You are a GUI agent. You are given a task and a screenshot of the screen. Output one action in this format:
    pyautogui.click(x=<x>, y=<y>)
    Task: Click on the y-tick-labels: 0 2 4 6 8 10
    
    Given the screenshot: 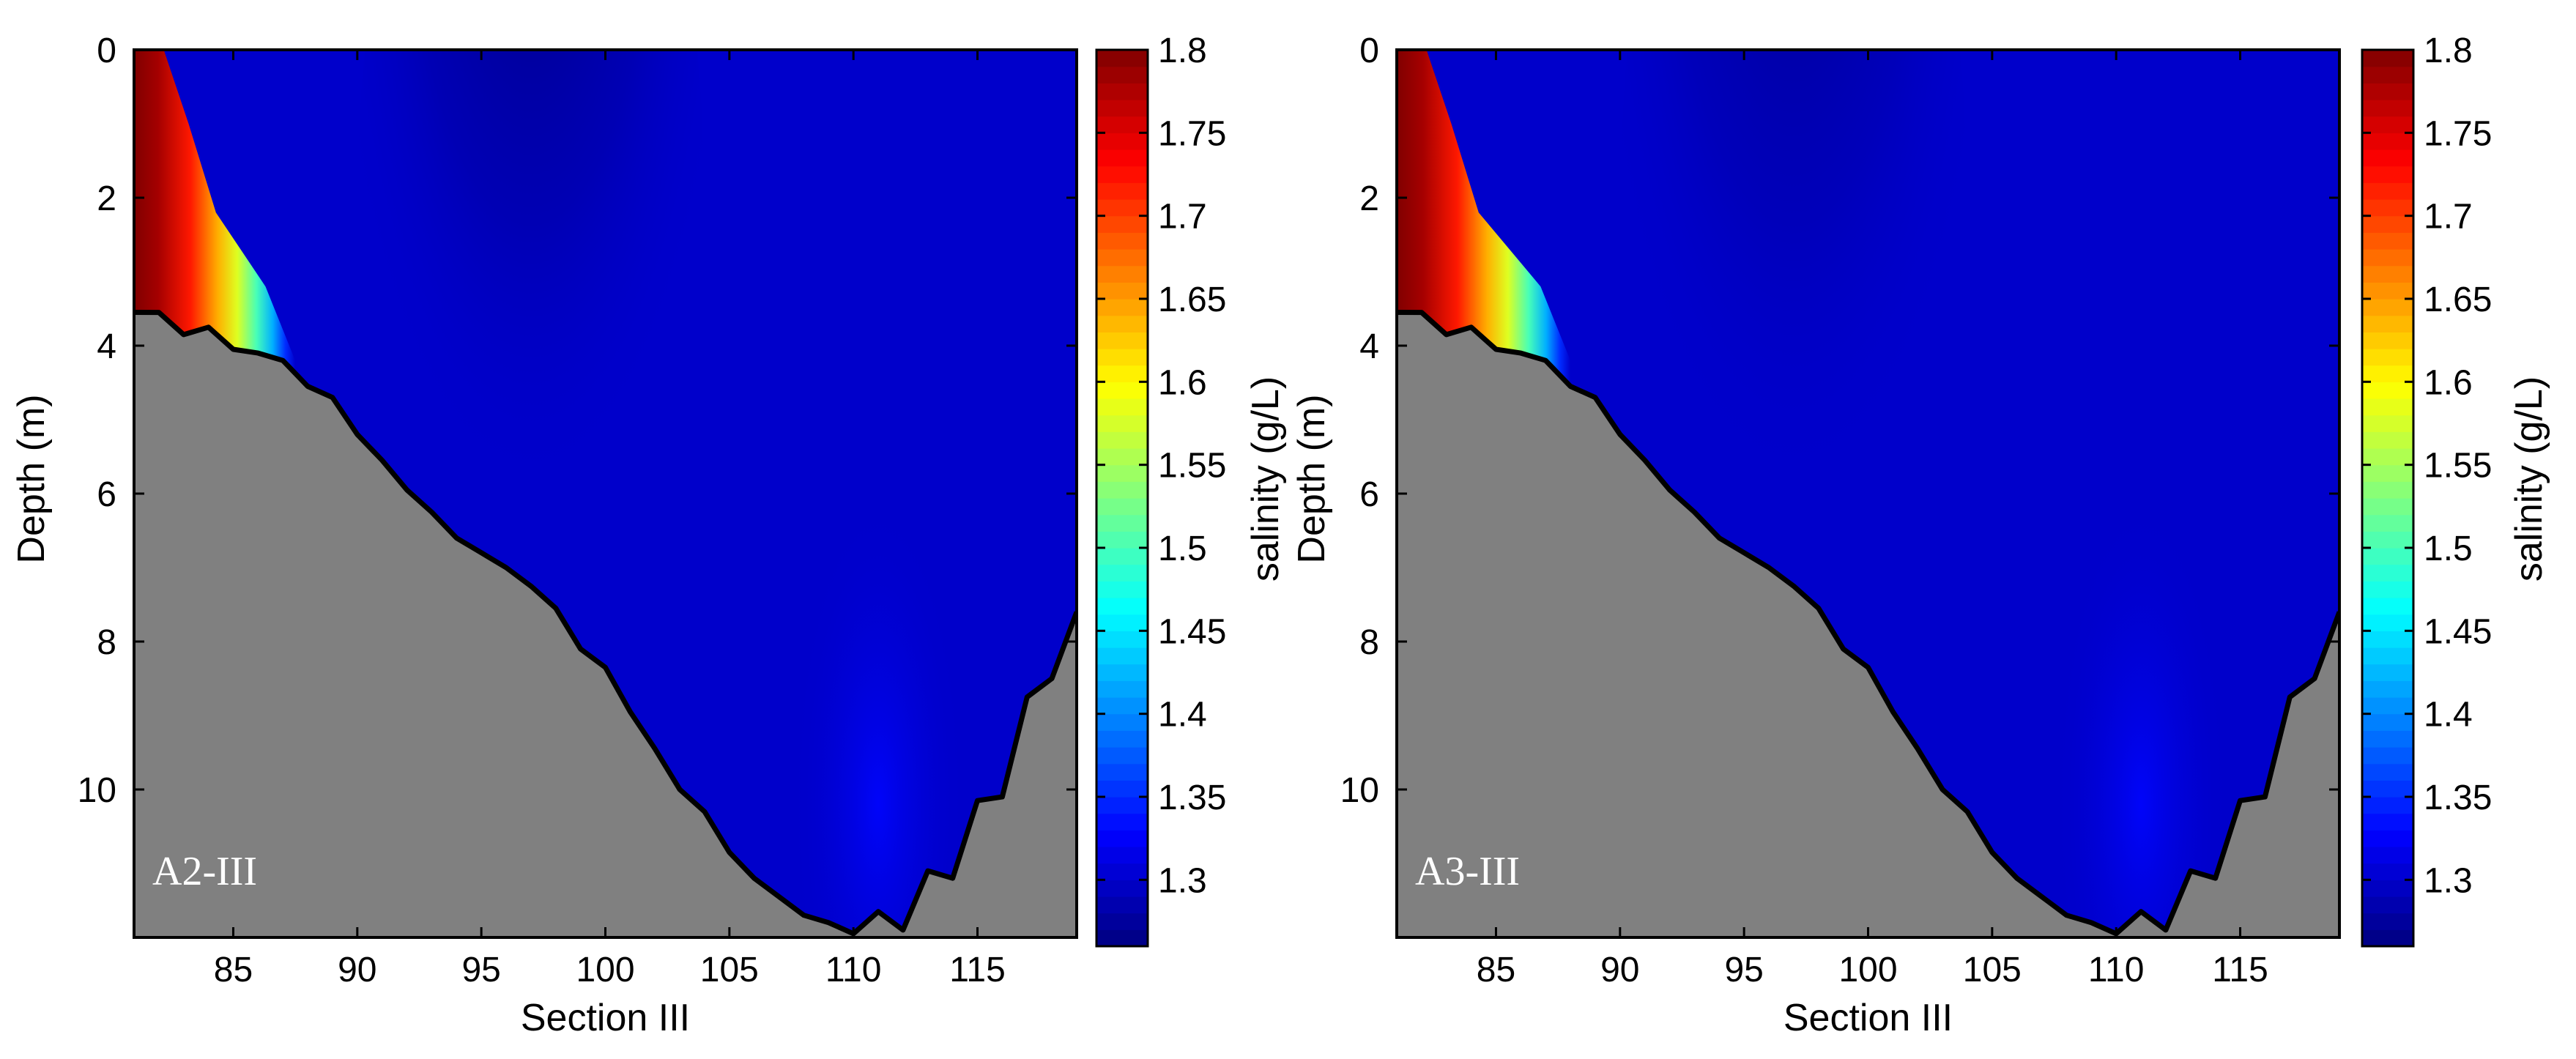 What is the action you would take?
    pyautogui.click(x=97, y=420)
    